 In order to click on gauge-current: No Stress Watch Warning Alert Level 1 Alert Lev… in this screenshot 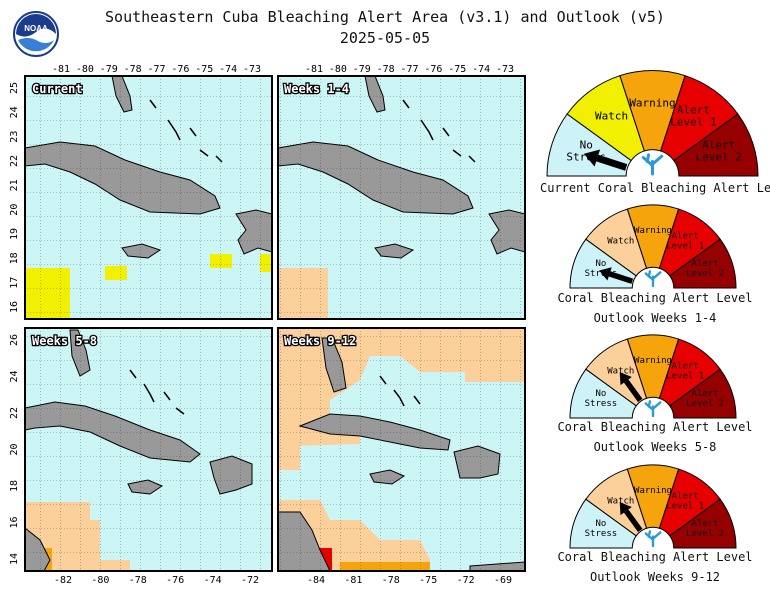, I will do `click(652, 119)`.